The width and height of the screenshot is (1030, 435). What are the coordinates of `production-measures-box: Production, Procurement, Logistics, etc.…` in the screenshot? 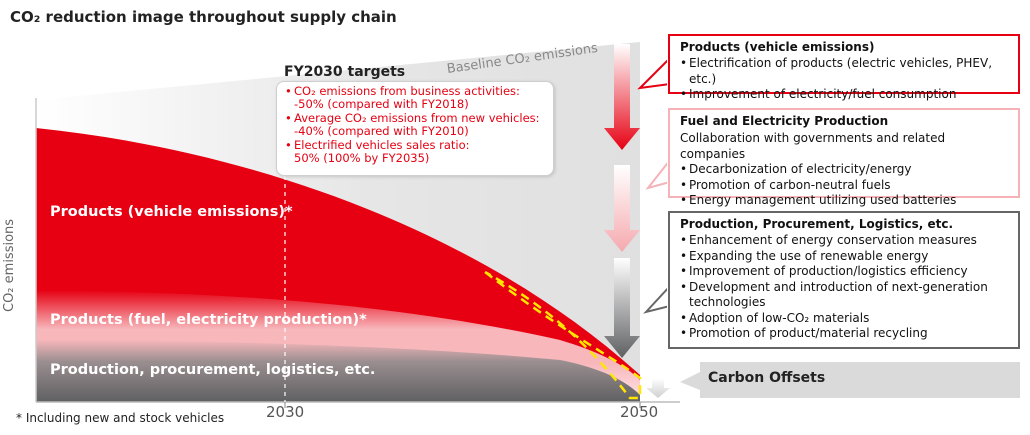 It's located at (844, 280).